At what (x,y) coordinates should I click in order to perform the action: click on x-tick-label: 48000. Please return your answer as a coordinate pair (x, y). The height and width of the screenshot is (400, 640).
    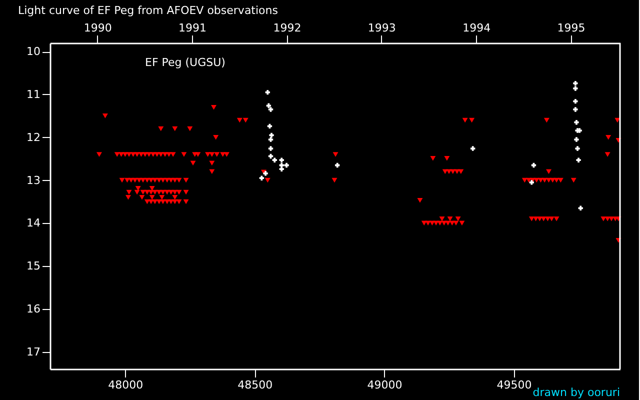
    Looking at the image, I should click on (126, 385).